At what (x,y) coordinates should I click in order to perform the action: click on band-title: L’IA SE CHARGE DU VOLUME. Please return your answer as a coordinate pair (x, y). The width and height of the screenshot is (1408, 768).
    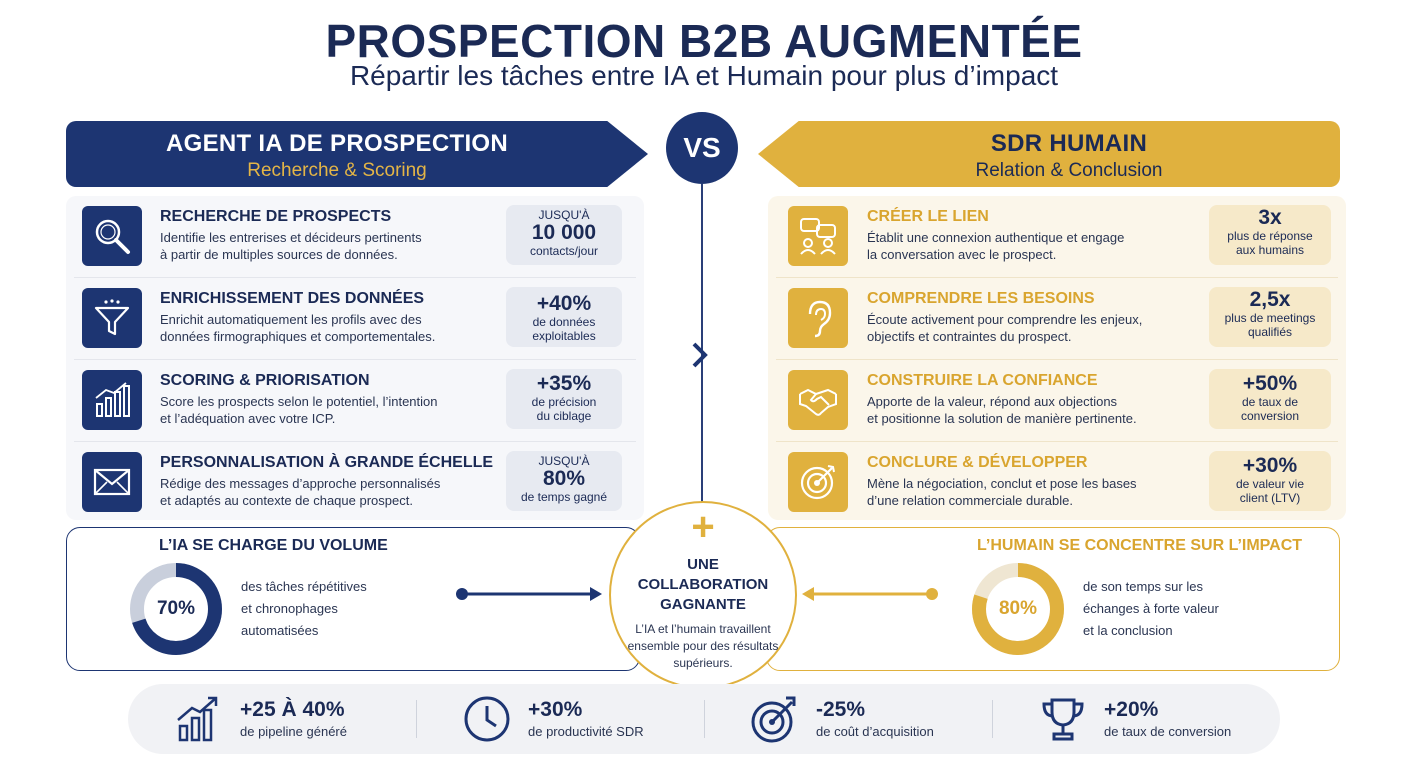
    Looking at the image, I should click on (273, 545).